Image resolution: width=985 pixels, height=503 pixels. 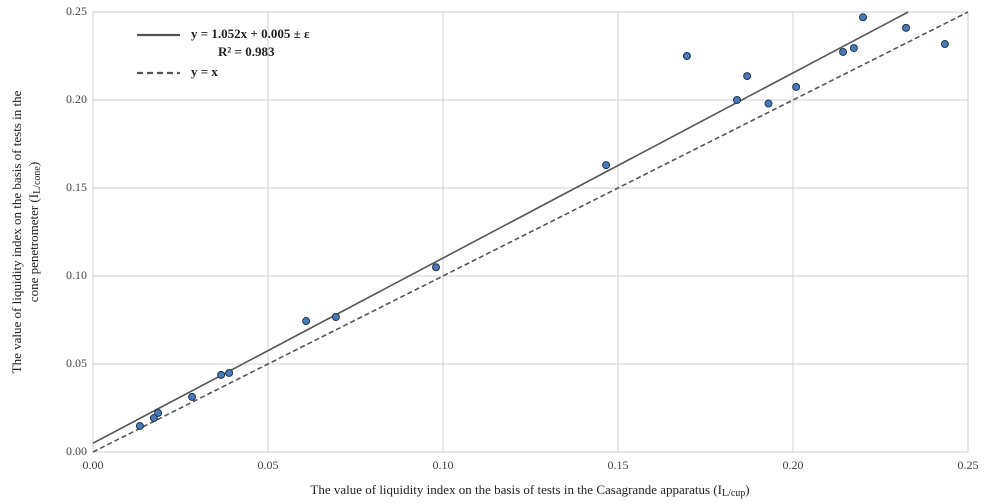 I want to click on y-tick-label: 0.00, so click(x=76, y=451).